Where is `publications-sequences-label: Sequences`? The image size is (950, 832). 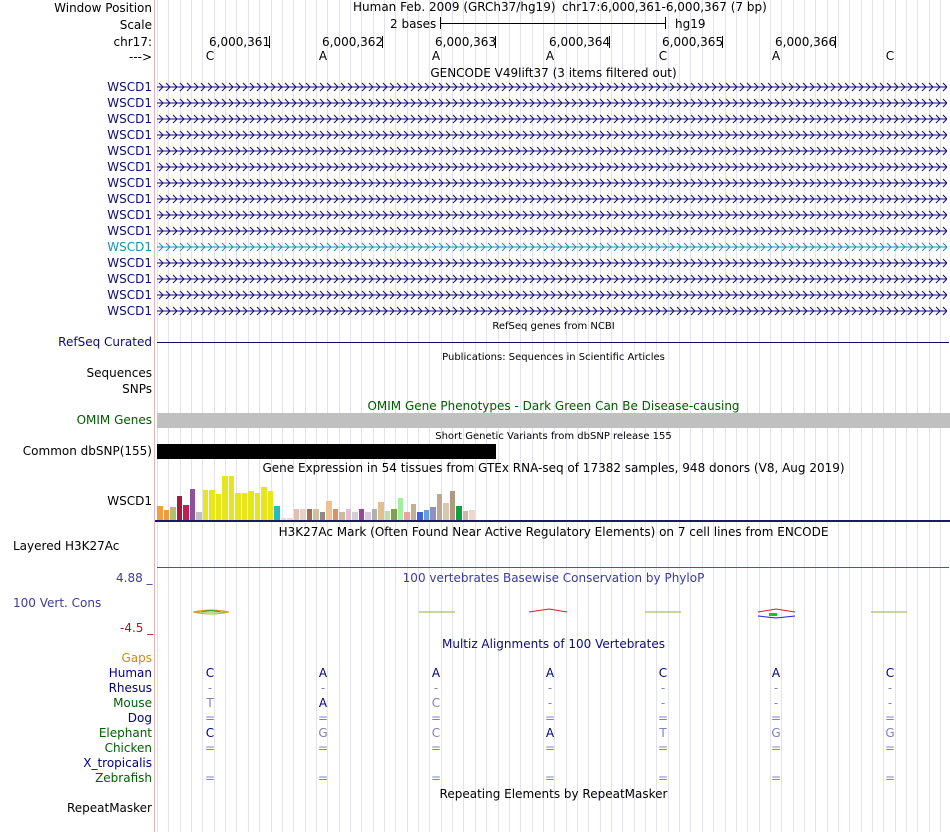 publications-sequences-label: Sequences is located at coordinates (119, 373).